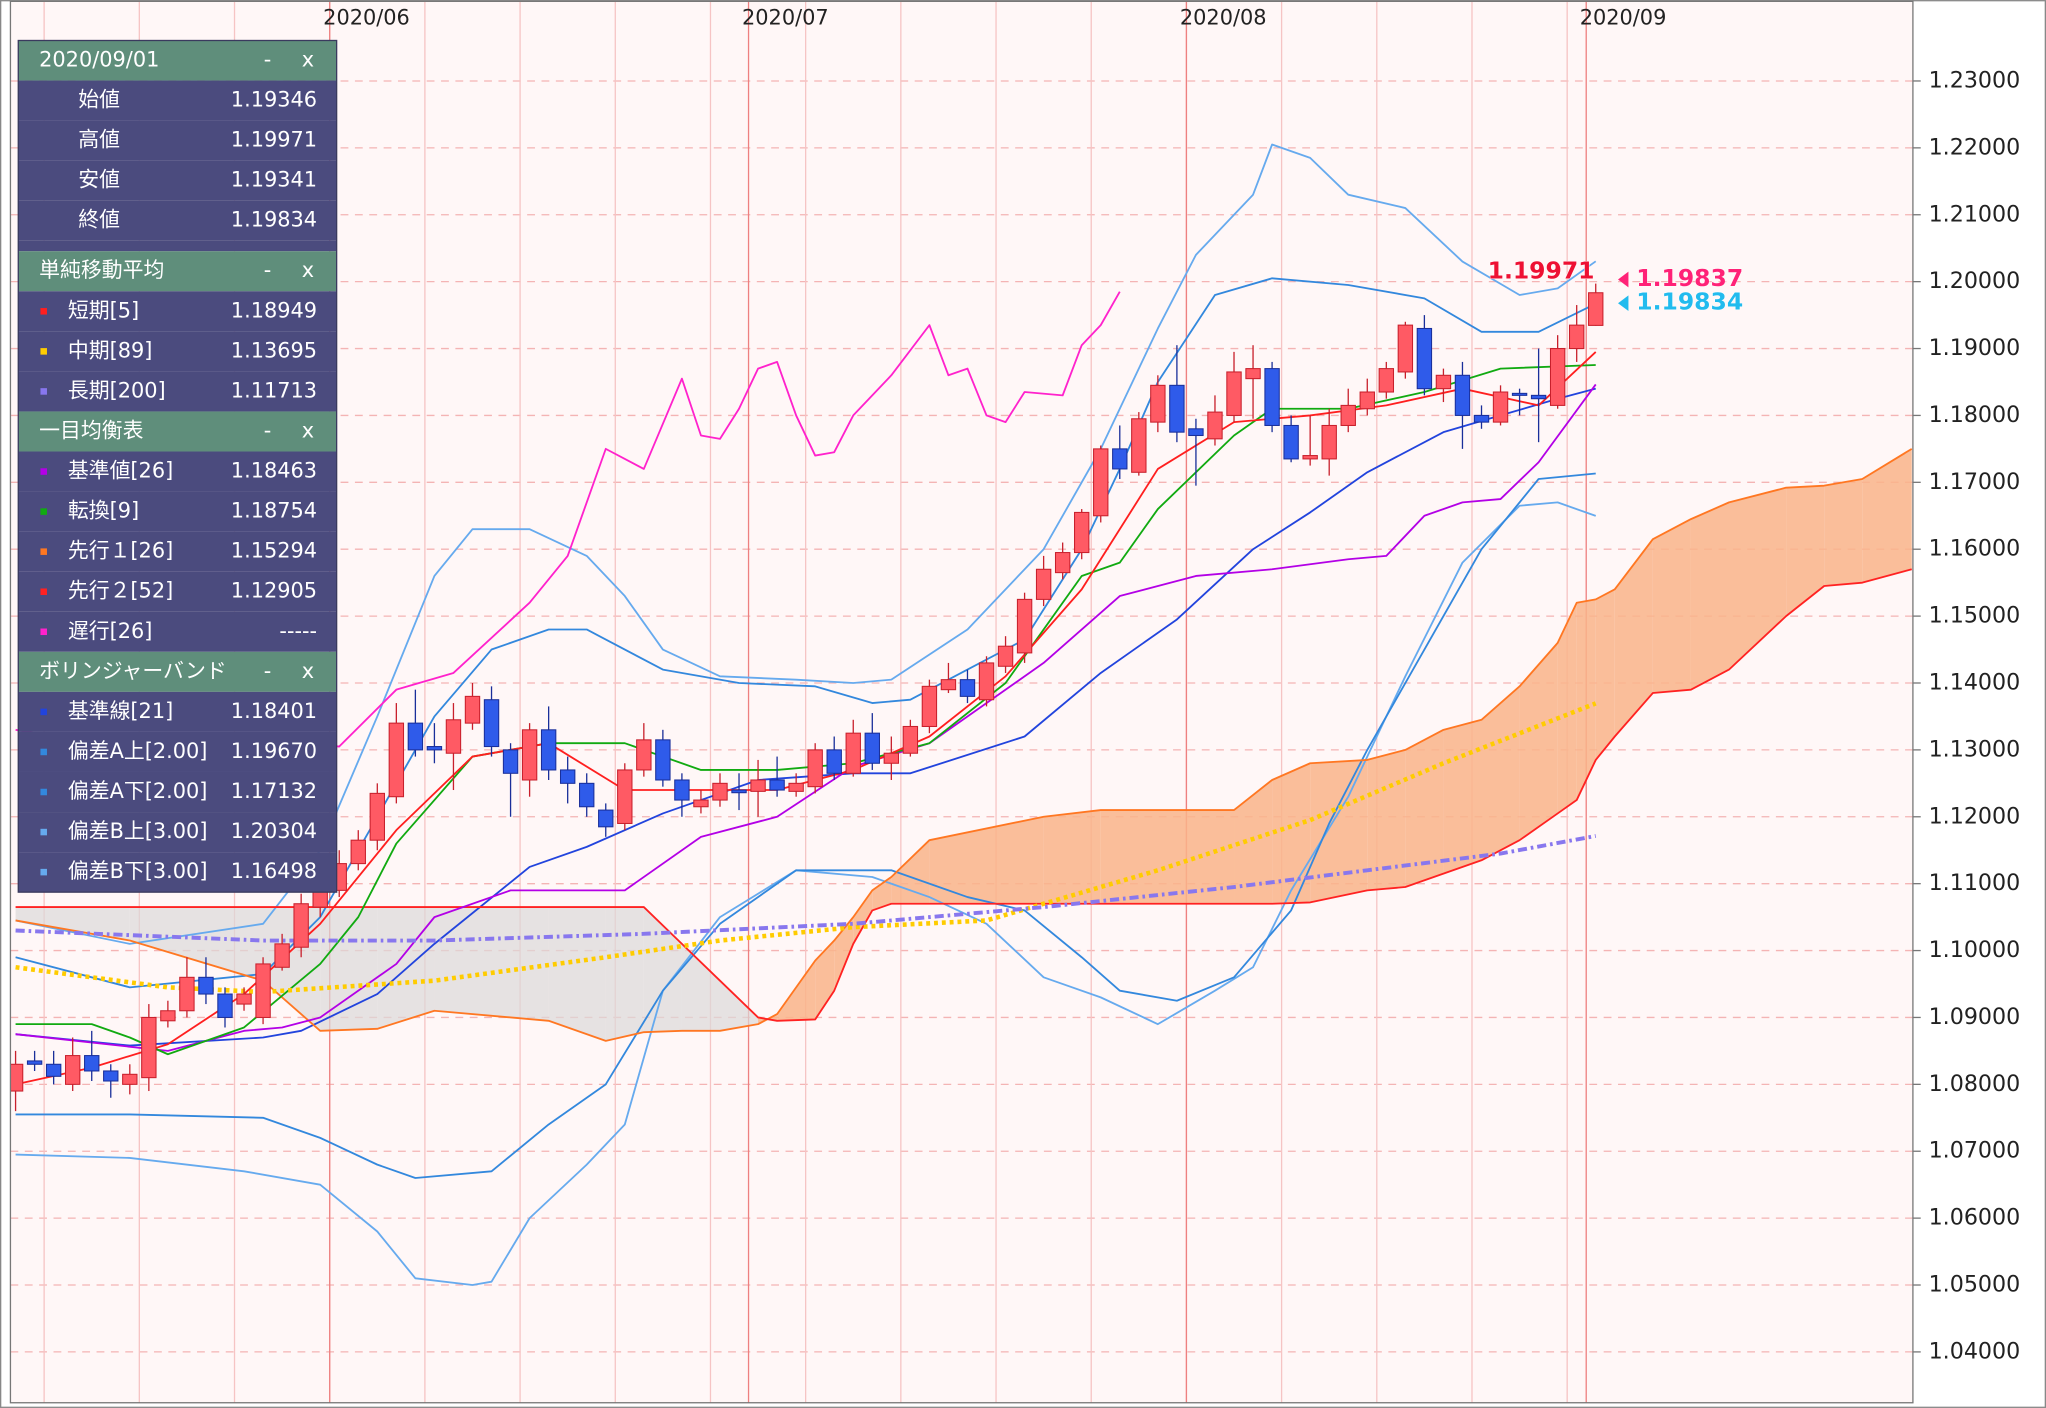 The height and width of the screenshot is (1408, 2046). What do you see at coordinates (1975, 749) in the screenshot?
I see `y-tick-label: 1.13000` at bounding box center [1975, 749].